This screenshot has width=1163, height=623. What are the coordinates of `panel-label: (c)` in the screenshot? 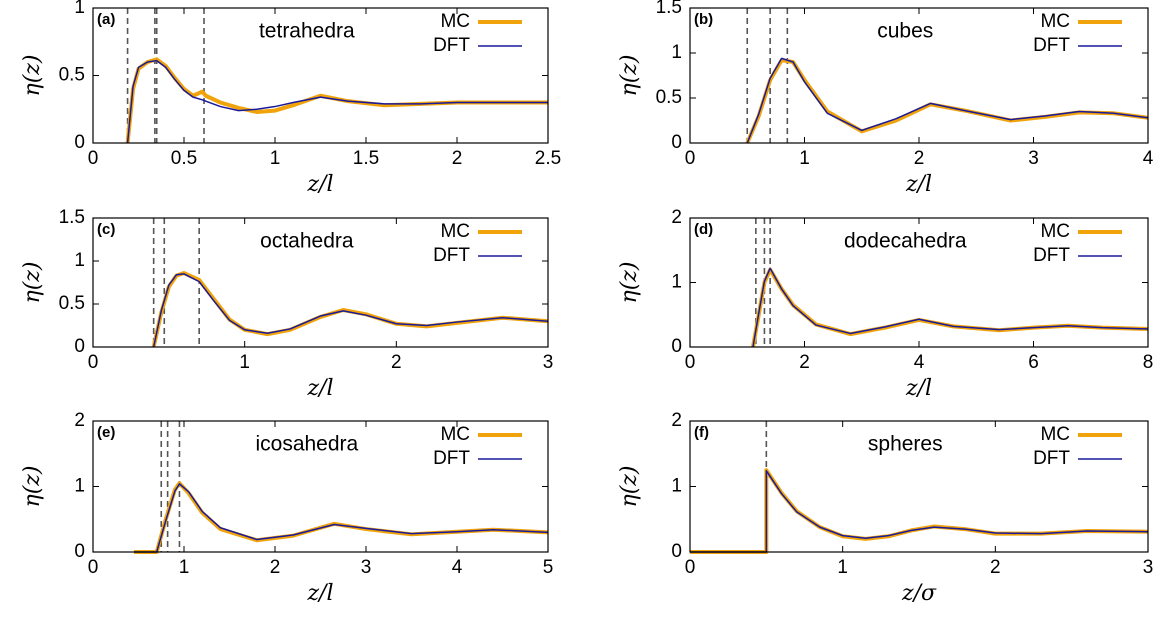 It's located at (106, 229).